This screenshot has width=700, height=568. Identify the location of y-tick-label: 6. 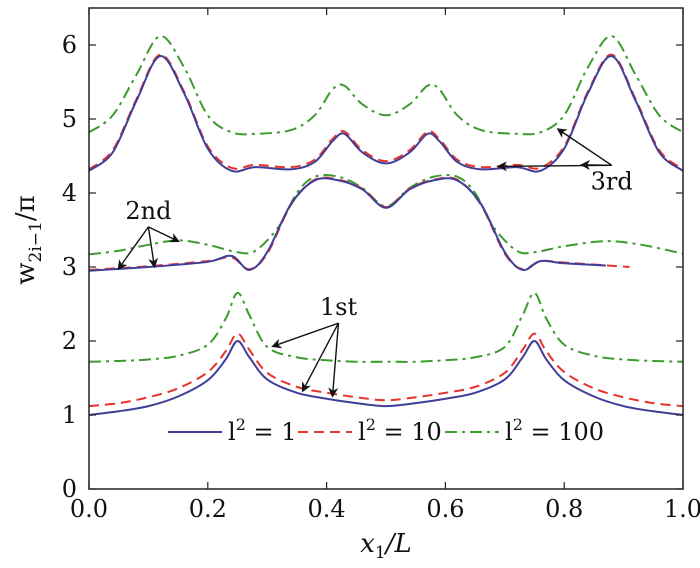
(69, 45).